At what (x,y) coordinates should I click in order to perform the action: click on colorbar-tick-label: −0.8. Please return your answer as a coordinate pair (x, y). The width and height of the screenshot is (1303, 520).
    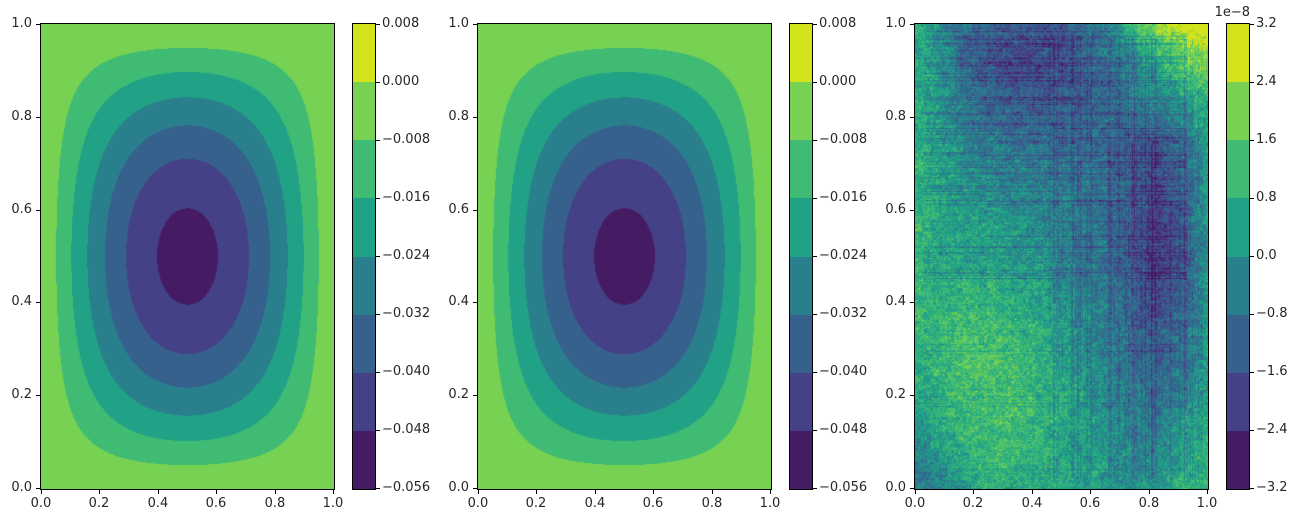
    Looking at the image, I should click on (1272, 313).